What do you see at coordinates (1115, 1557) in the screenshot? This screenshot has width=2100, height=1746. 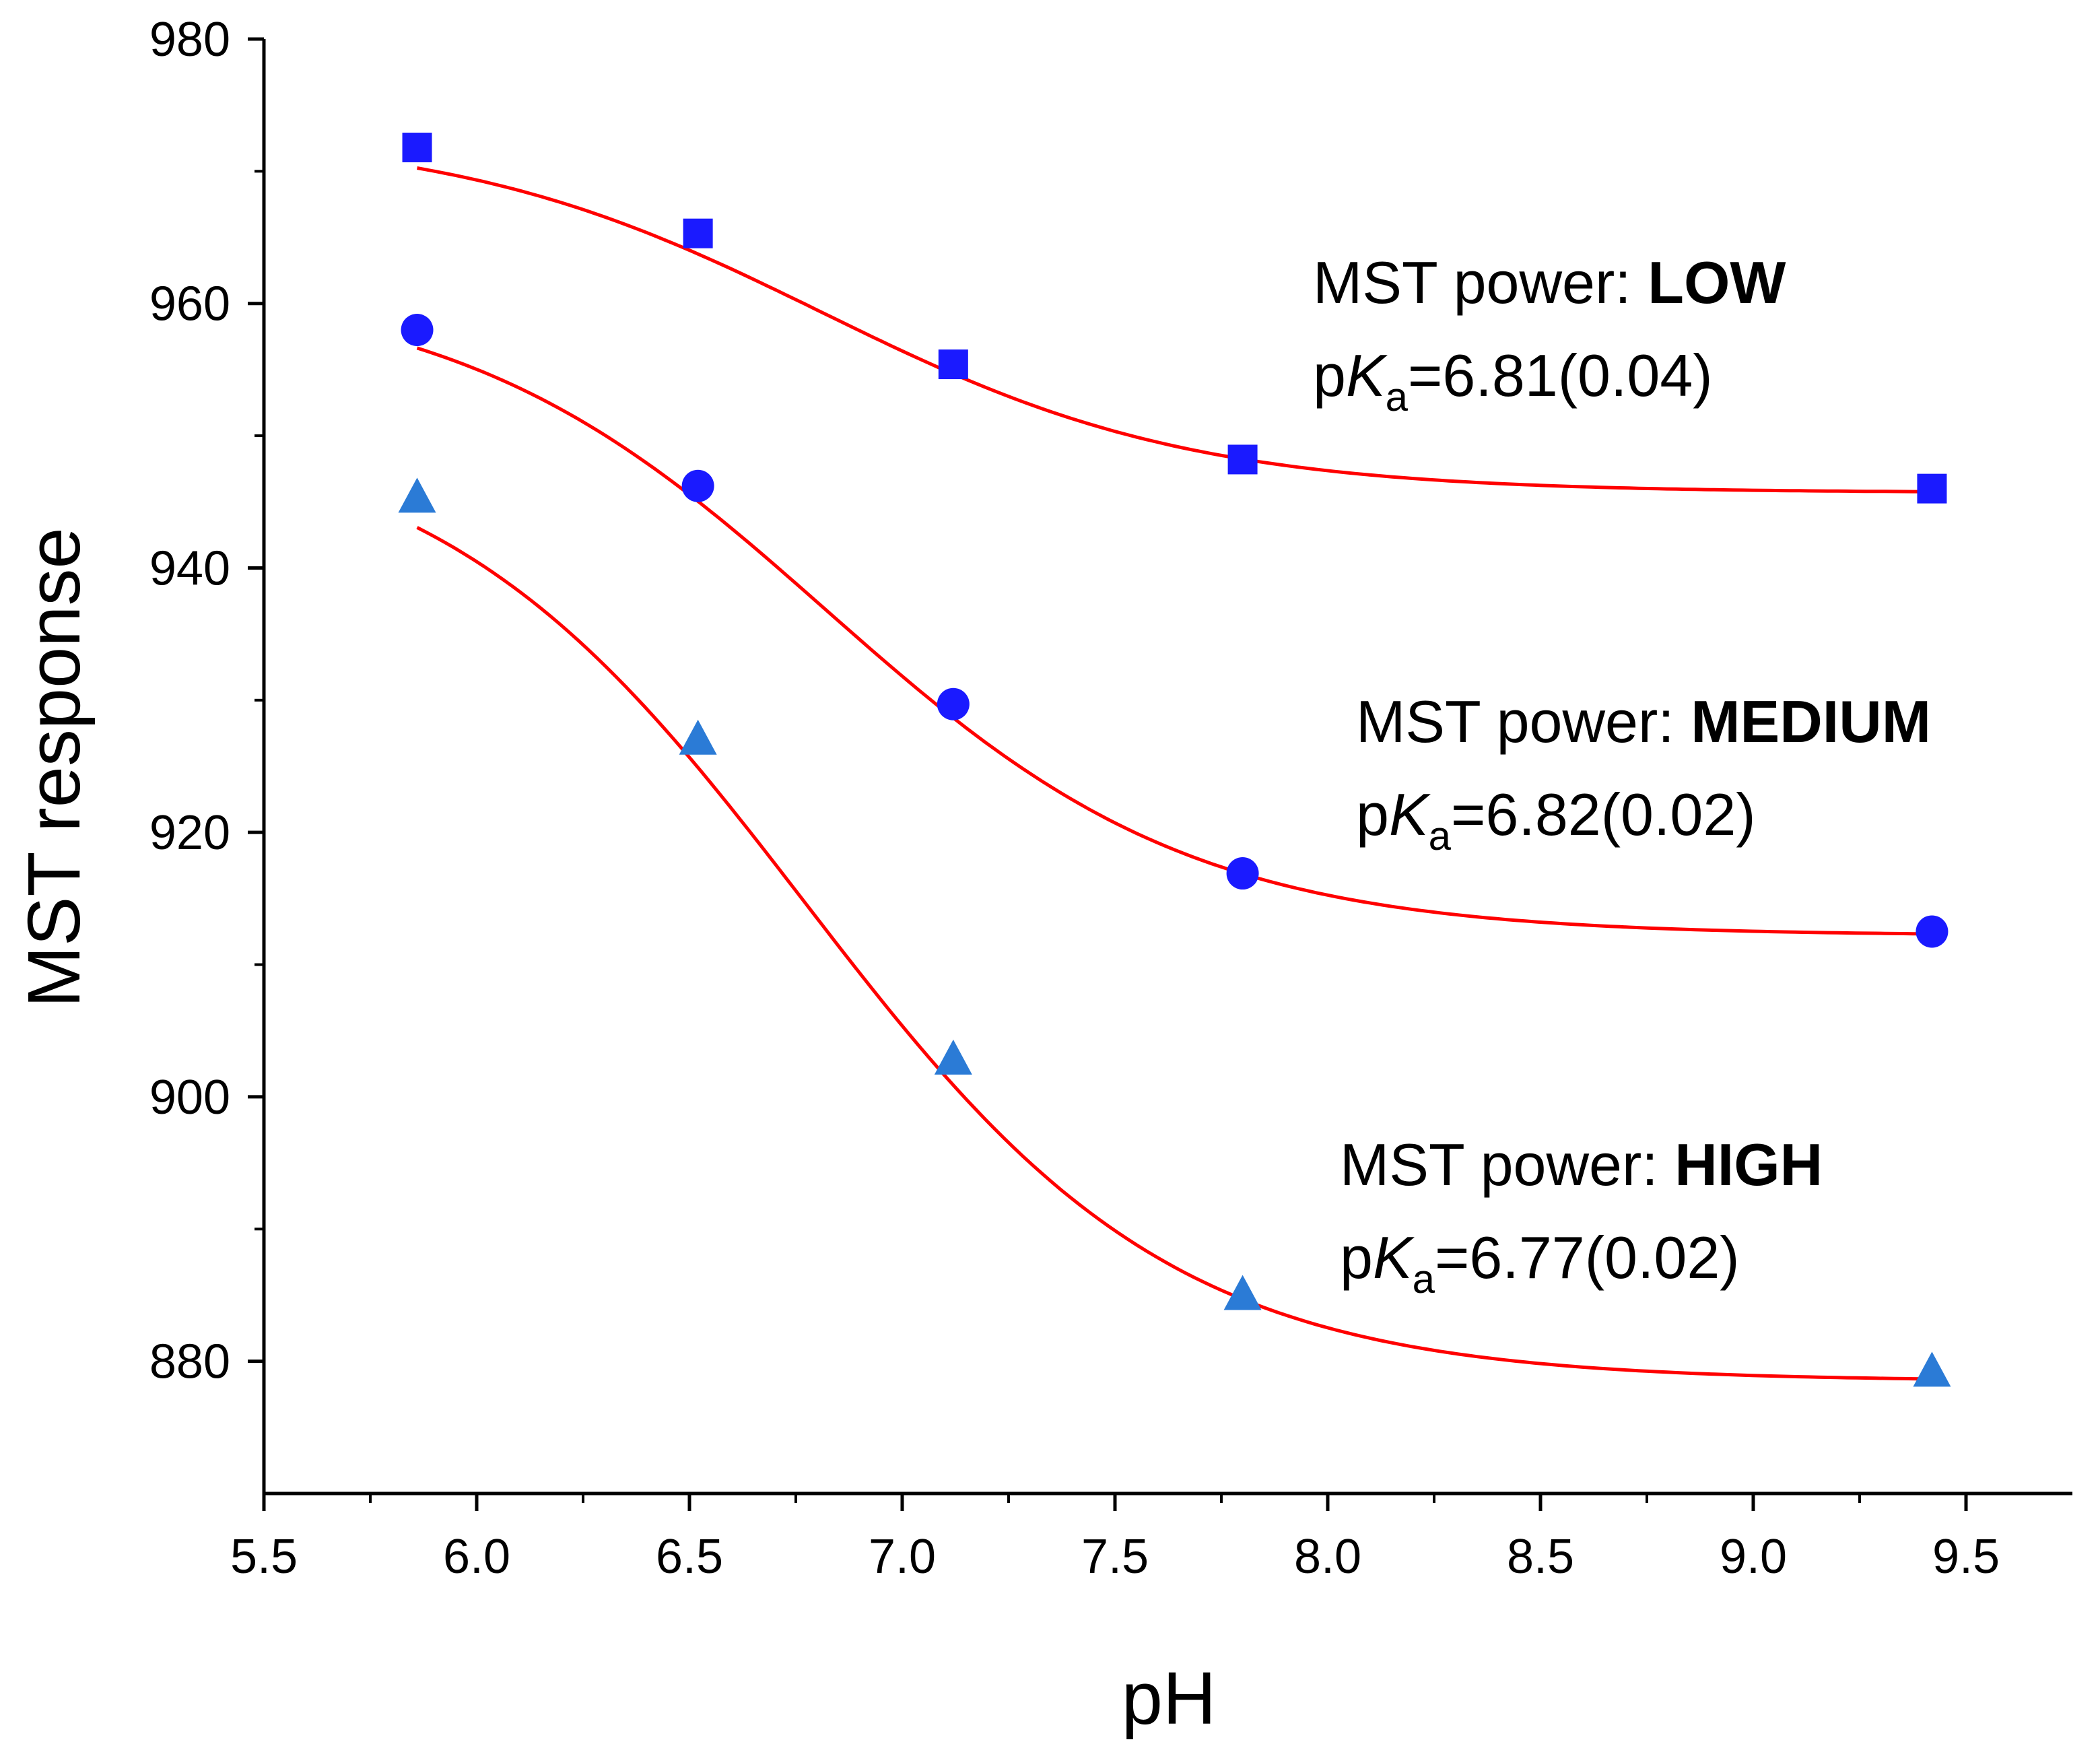 I see `x-tick-label: 7.5` at bounding box center [1115, 1557].